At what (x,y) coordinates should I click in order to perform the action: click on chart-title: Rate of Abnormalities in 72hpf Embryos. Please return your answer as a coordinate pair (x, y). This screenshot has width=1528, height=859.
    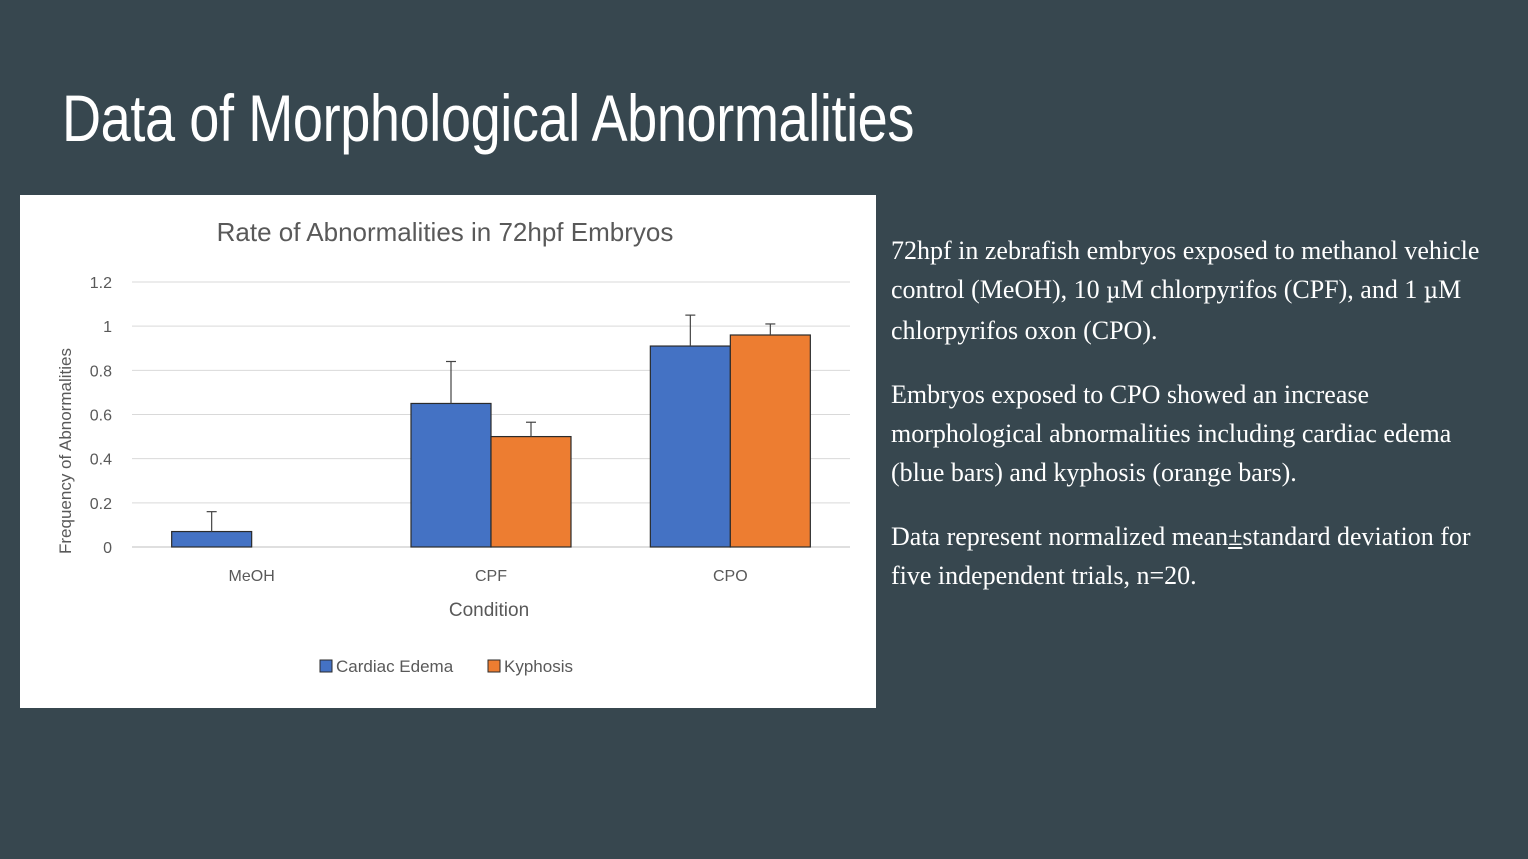
    Looking at the image, I should click on (445, 232).